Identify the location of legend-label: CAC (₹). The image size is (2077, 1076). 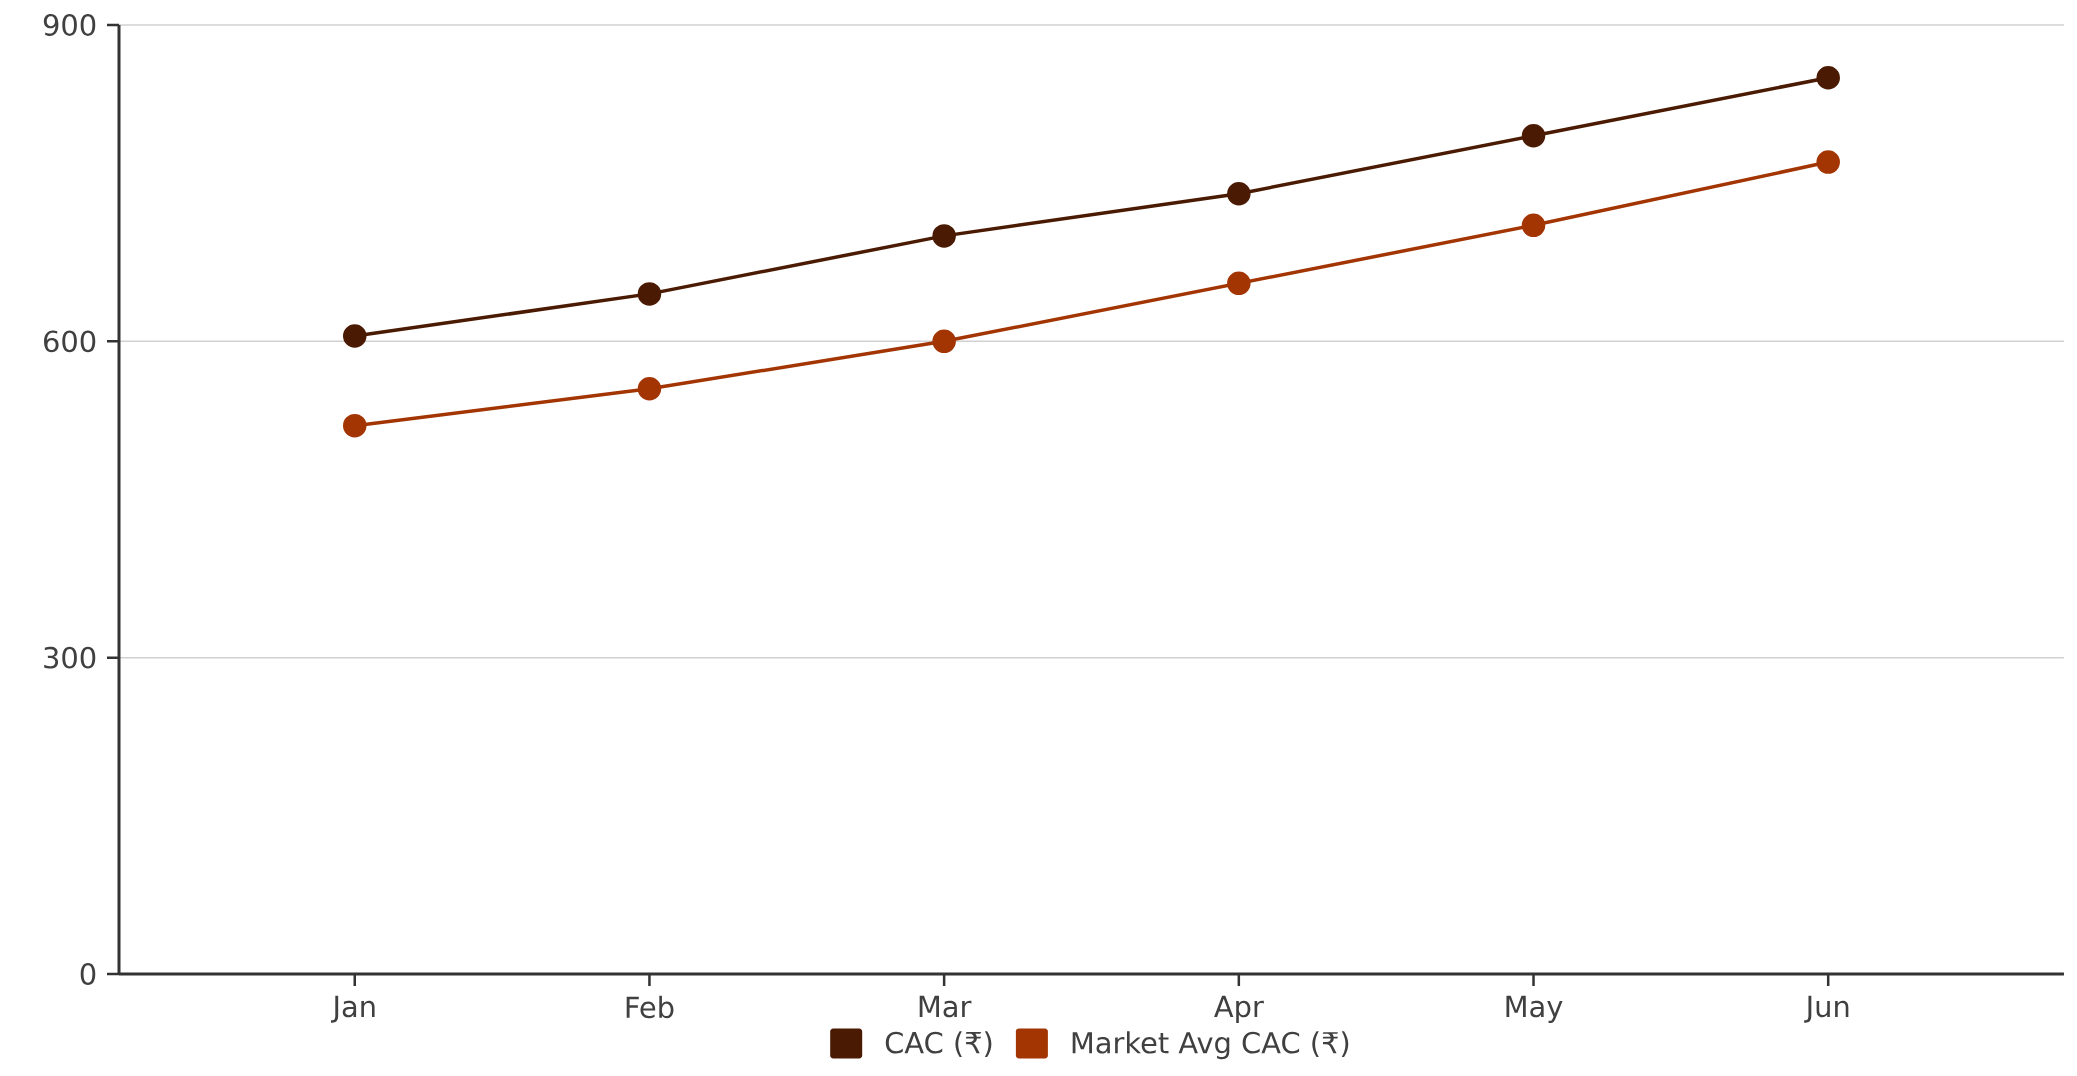
(938, 1044).